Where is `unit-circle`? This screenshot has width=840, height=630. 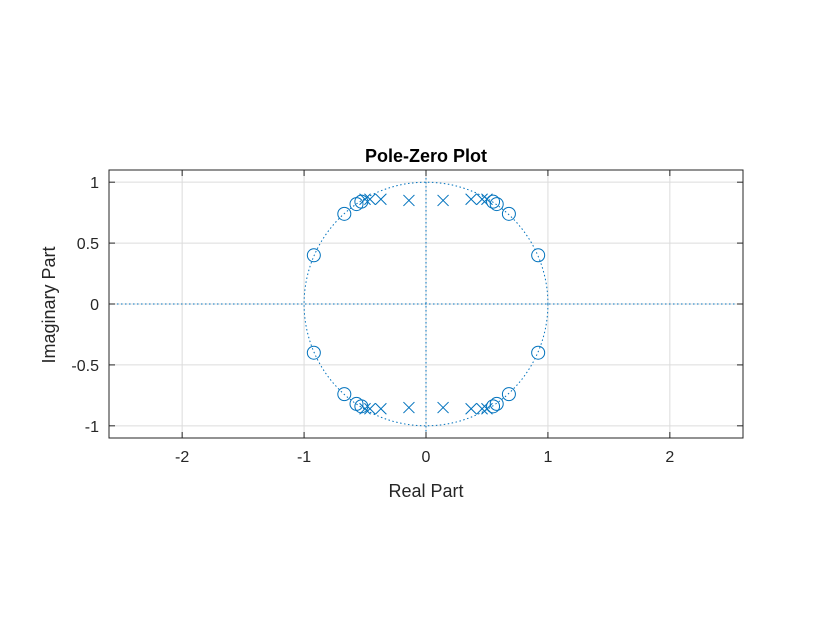
unit-circle is located at coordinates (426, 304).